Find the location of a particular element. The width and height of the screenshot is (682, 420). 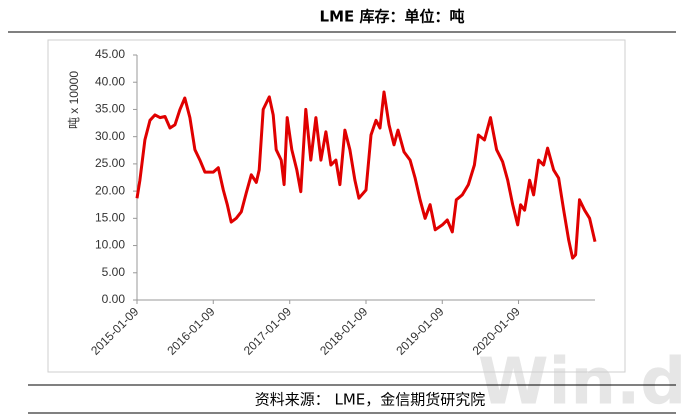

y-tick-label: 45.00 is located at coordinates (110, 54).